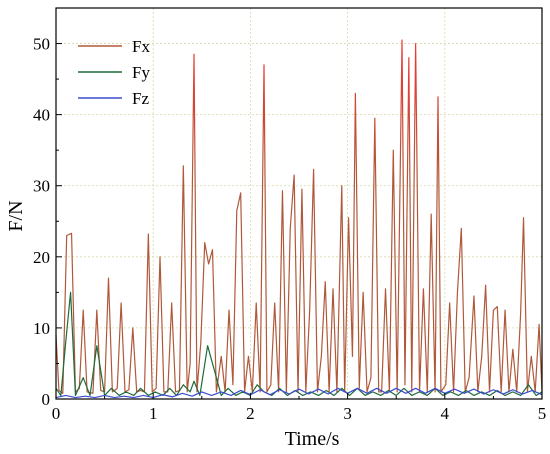 The height and width of the screenshot is (454, 550). Describe the element at coordinates (445, 413) in the screenshot. I see `x-tick-label: 4` at that location.